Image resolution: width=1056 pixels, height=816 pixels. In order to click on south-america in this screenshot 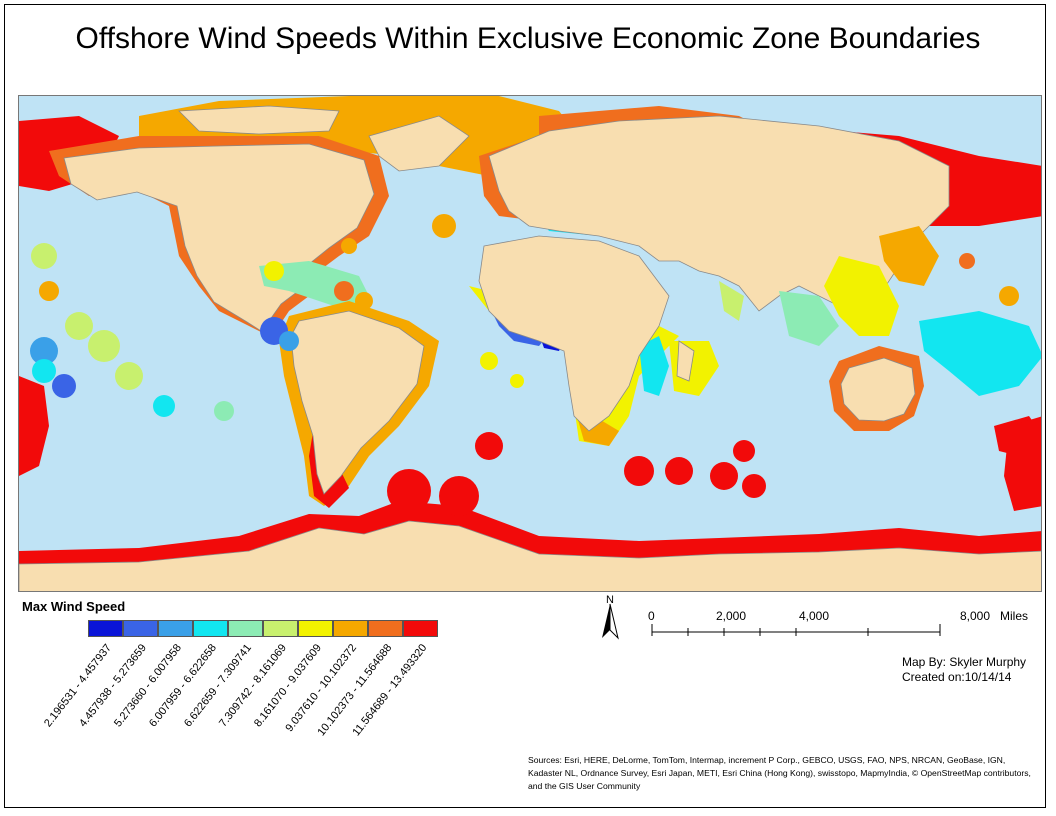, I will do `click(349, 404)`.